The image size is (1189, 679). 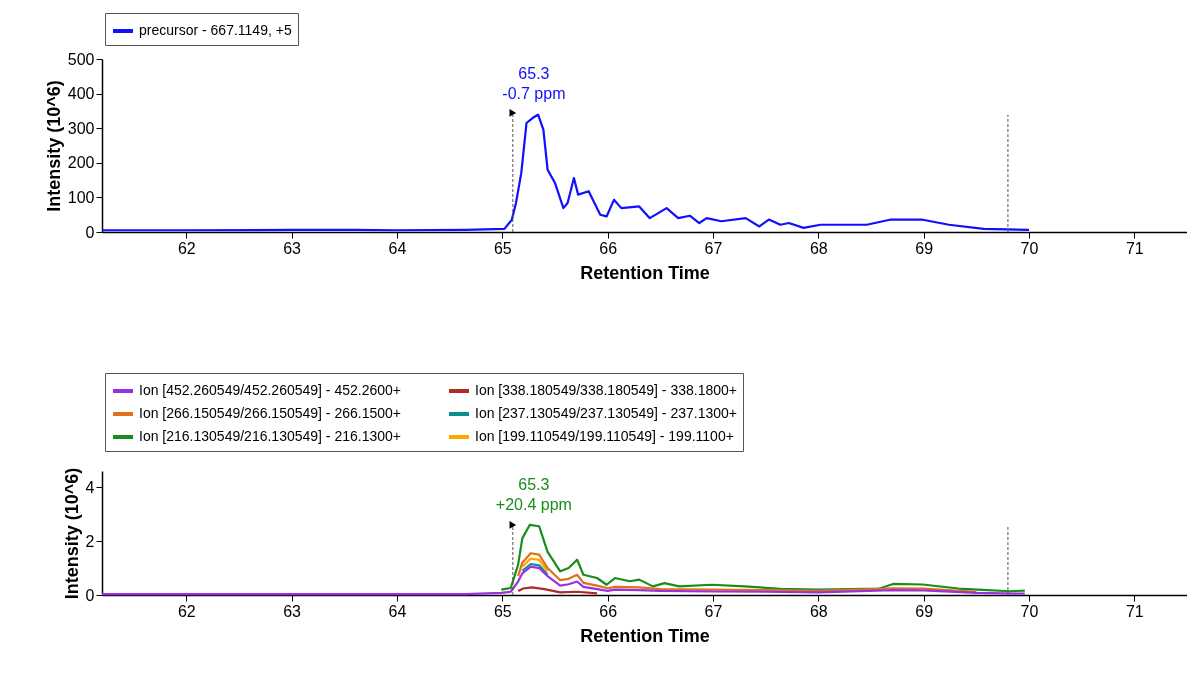 I want to click on legend-label: precursor - 667.1149, +5, so click(x=215, y=30).